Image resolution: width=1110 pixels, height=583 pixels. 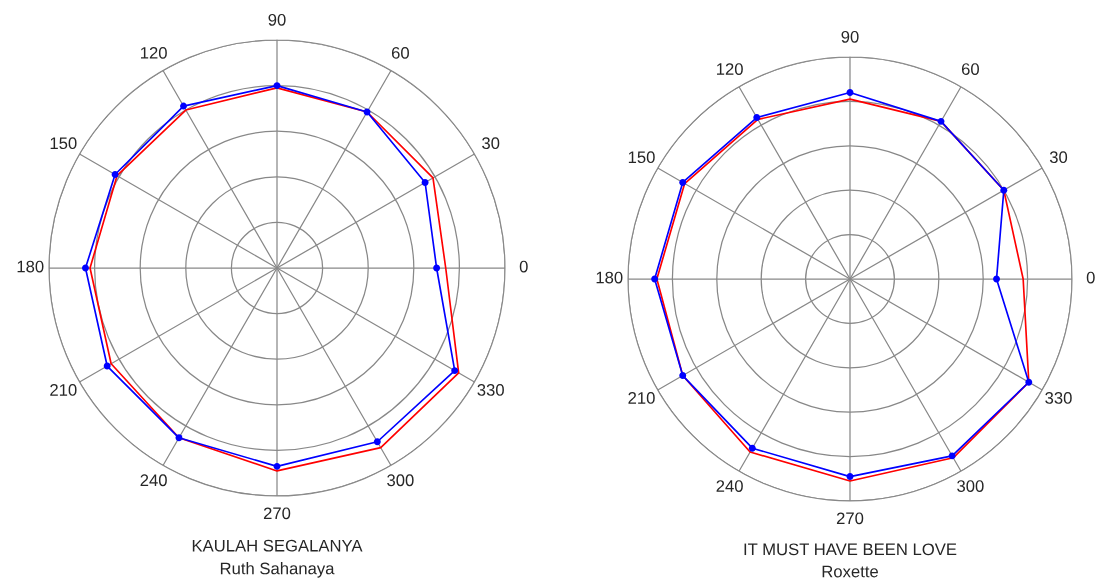 I want to click on text: Ruth Sahanaya, so click(x=277, y=570).